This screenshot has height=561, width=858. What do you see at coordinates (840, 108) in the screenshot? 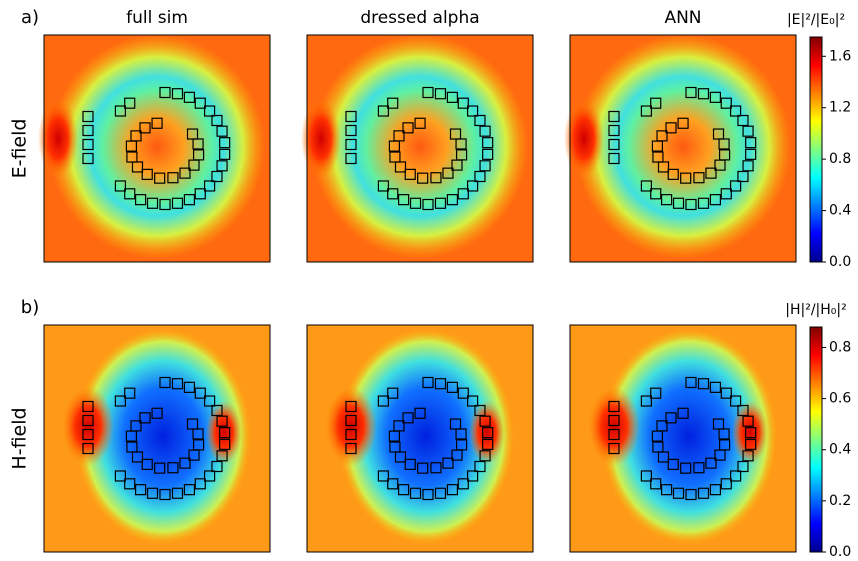
I see `colorbar-tick-label: 1.2` at bounding box center [840, 108].